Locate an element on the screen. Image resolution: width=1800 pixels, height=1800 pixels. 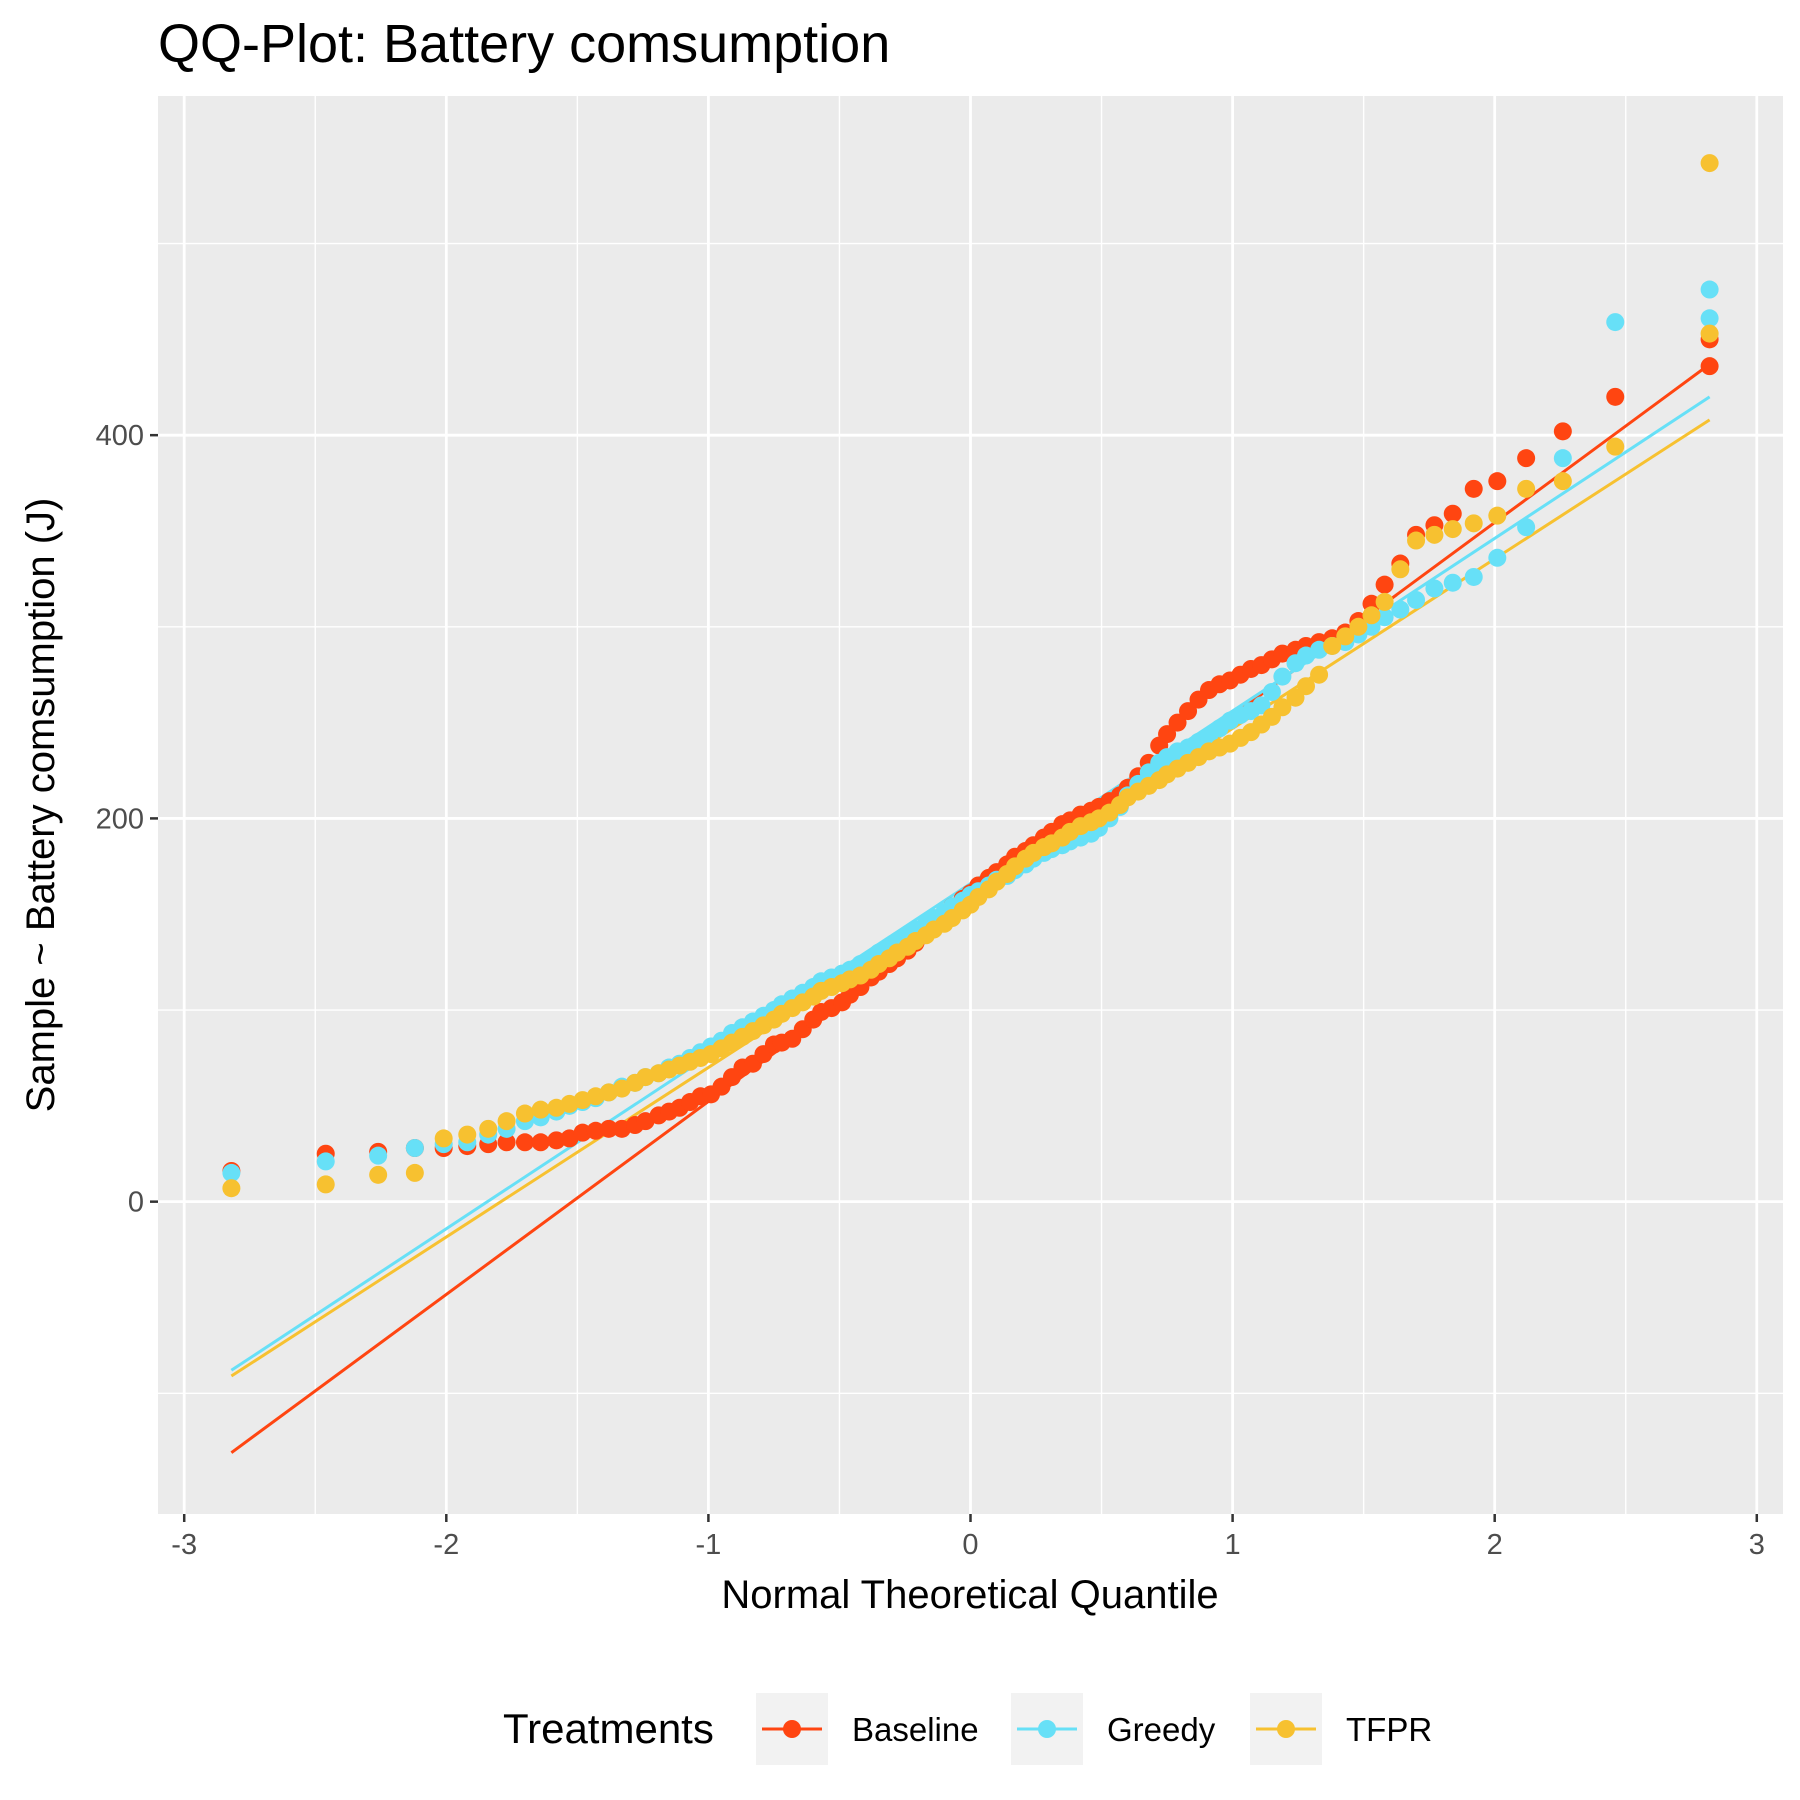
x-axis: -3 -2 -1 0 1 2 3 is located at coordinates (968, 1537).